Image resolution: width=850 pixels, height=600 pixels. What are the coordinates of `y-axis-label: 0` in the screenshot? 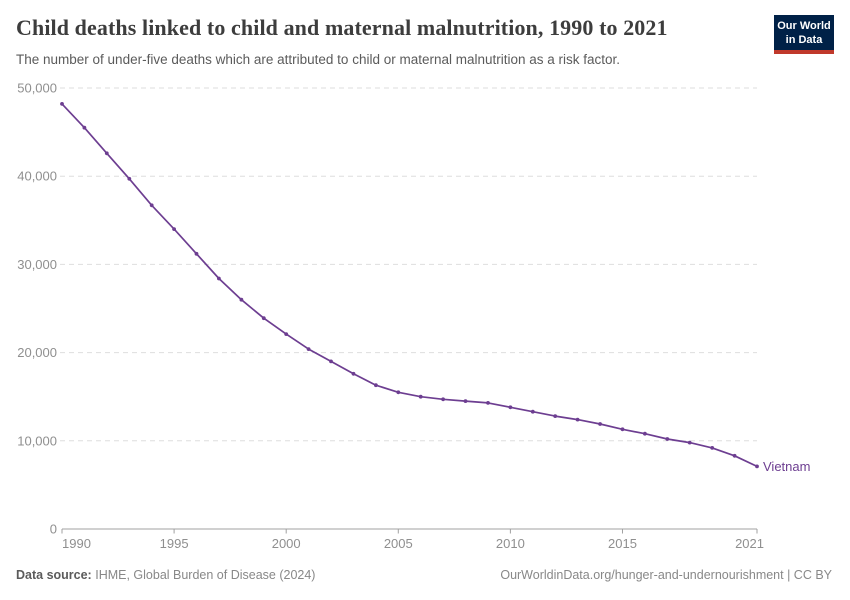 It's located at (53, 529).